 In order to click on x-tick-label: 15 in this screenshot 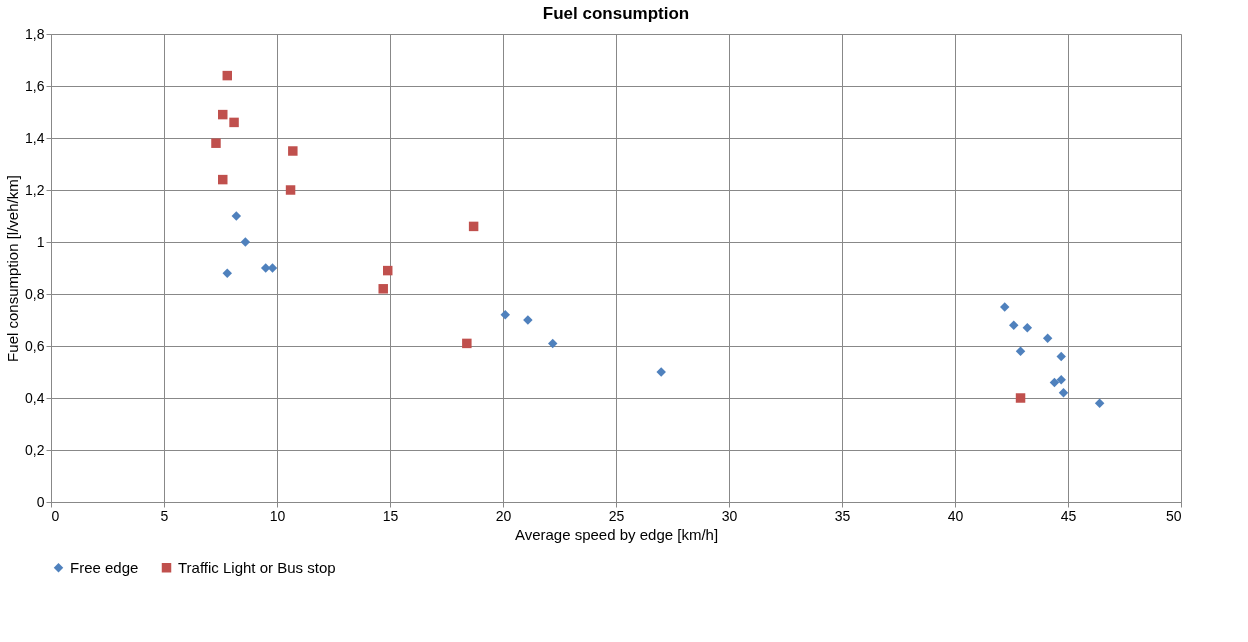, I will do `click(390, 515)`.